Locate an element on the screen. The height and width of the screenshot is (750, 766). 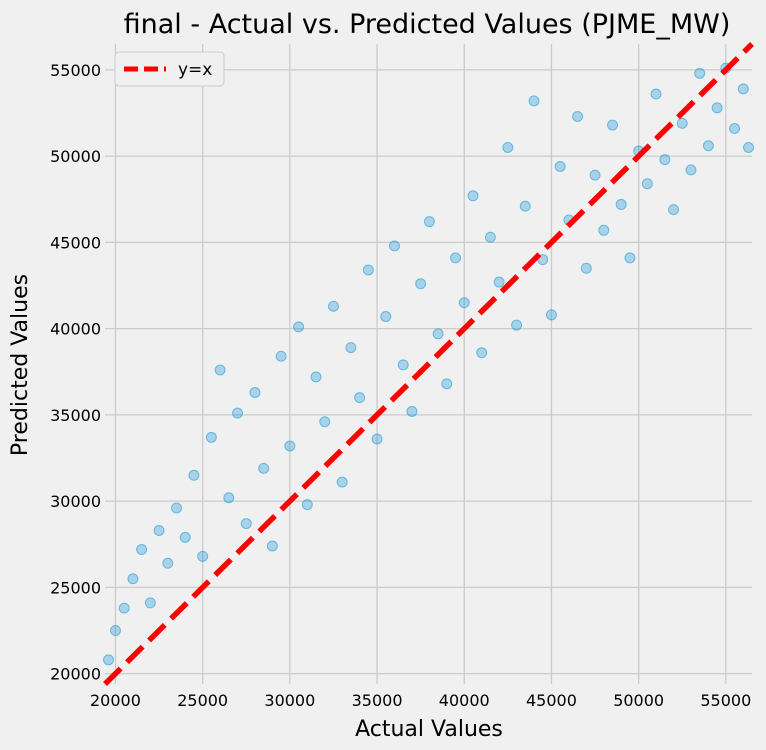
x-tick-label: 45000 is located at coordinates (551, 700).